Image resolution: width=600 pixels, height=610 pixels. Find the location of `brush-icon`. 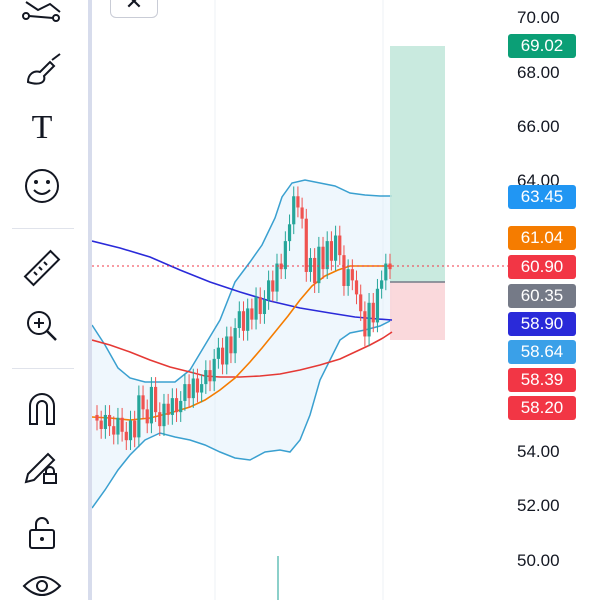

brush-icon is located at coordinates (42, 70).